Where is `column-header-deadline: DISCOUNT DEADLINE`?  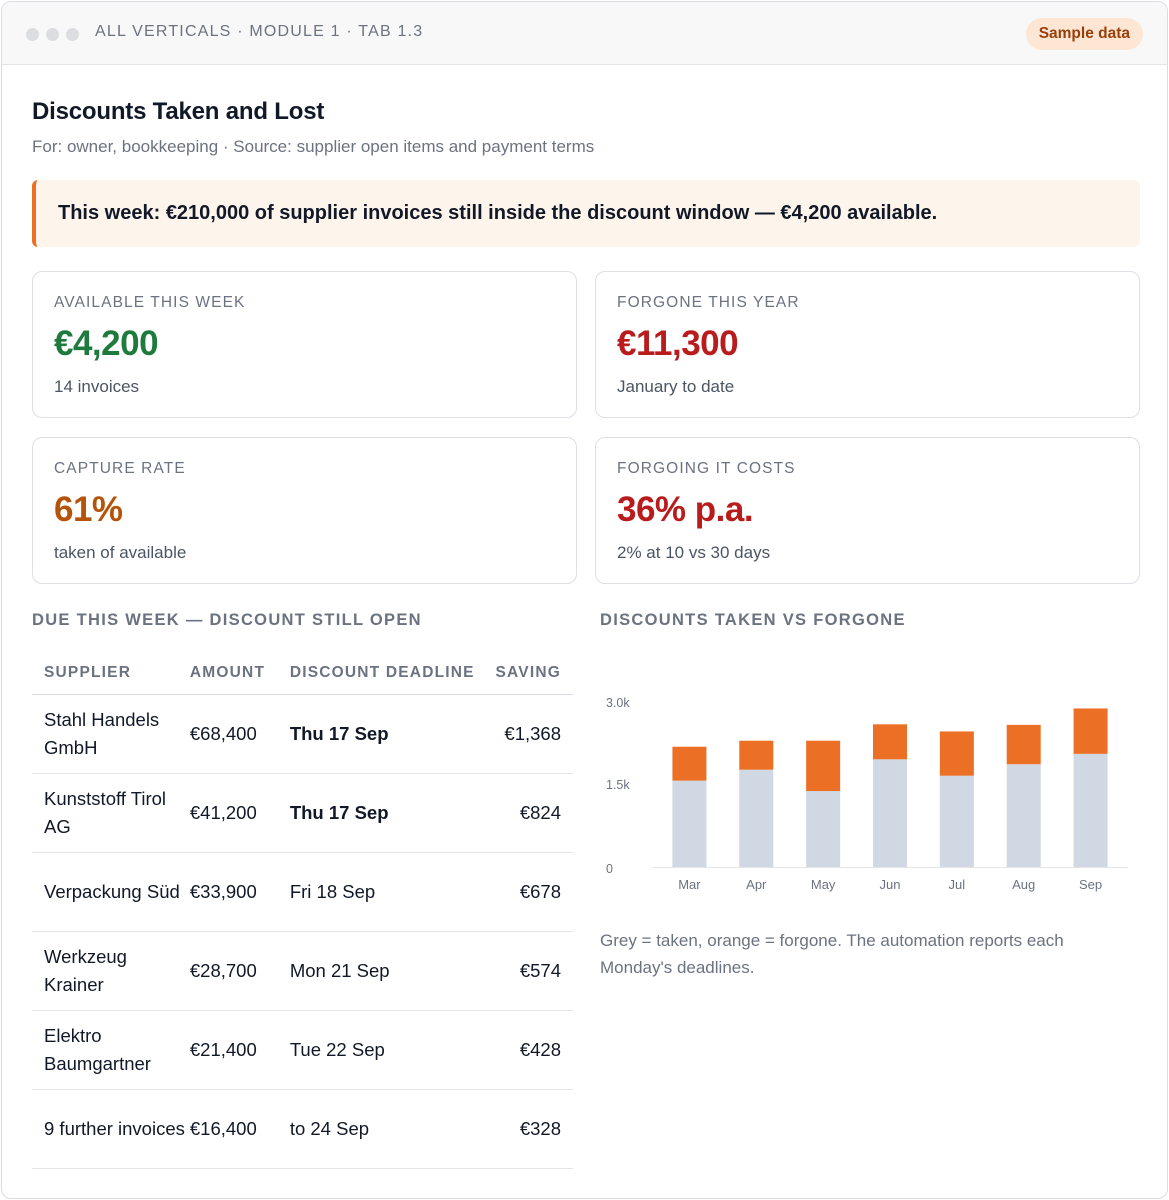 column-header-deadline: DISCOUNT DEADLINE is located at coordinates (392, 673).